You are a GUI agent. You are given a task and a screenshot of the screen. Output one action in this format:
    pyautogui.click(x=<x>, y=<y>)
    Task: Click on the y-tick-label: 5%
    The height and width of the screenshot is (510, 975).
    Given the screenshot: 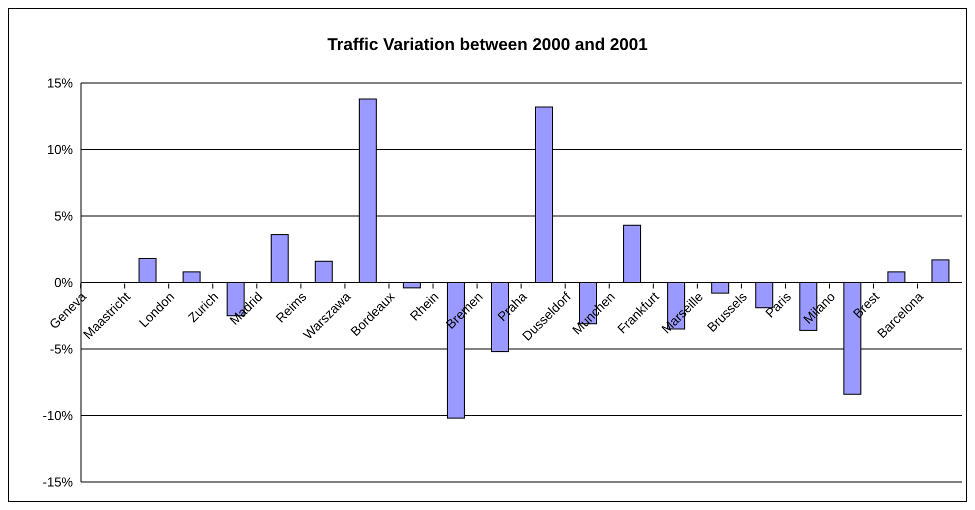 What is the action you would take?
    pyautogui.click(x=64, y=216)
    